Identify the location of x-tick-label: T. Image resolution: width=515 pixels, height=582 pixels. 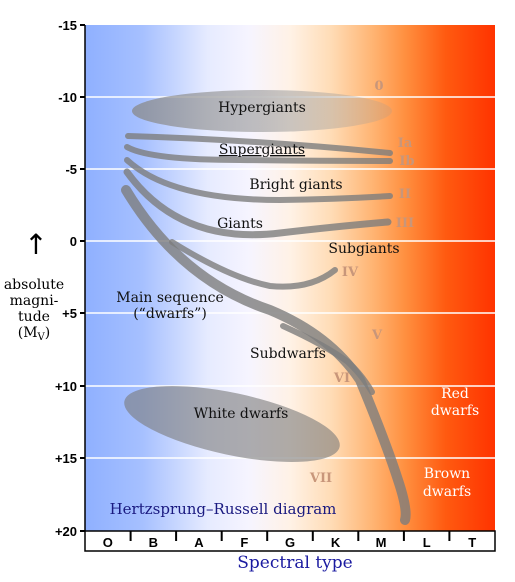
(472, 542).